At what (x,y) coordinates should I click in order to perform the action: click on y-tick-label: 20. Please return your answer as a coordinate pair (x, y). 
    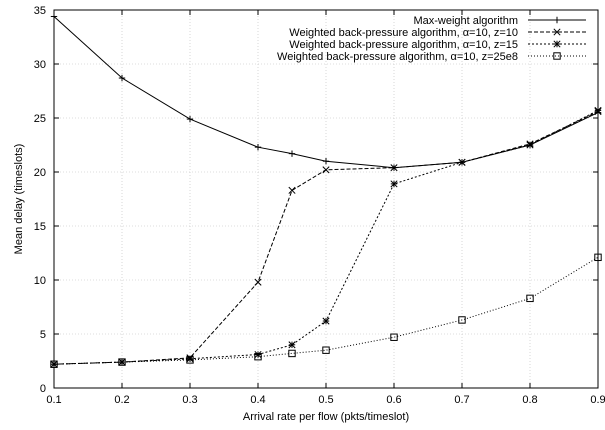
    Looking at the image, I should click on (40, 173).